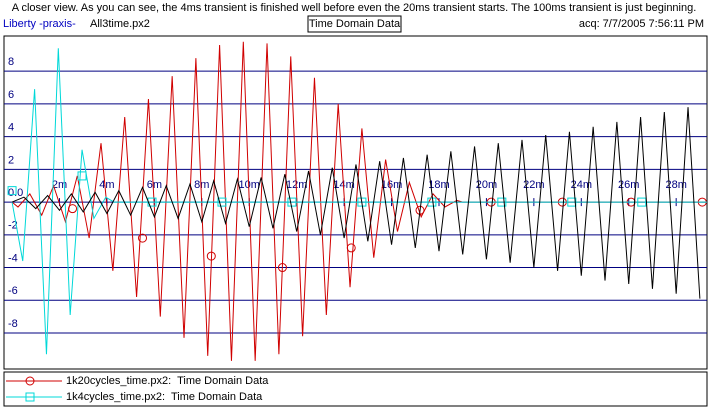 This screenshot has width=709, height=410. I want to click on center-box, so click(354, 24).